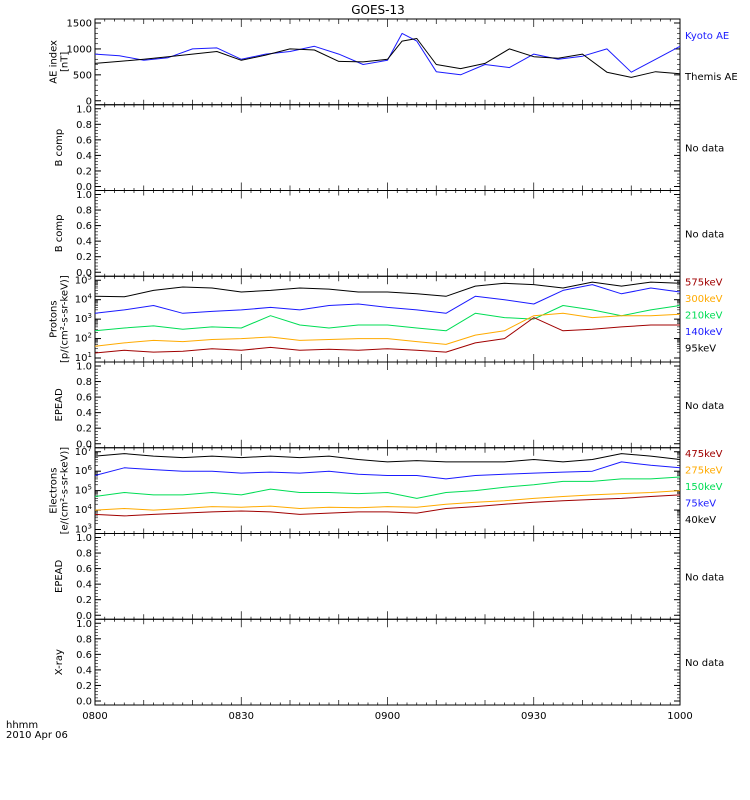  What do you see at coordinates (65, 319) in the screenshot?
I see `y-axis-label: [p/(cm²-s-sr-keV)]` at bounding box center [65, 319].